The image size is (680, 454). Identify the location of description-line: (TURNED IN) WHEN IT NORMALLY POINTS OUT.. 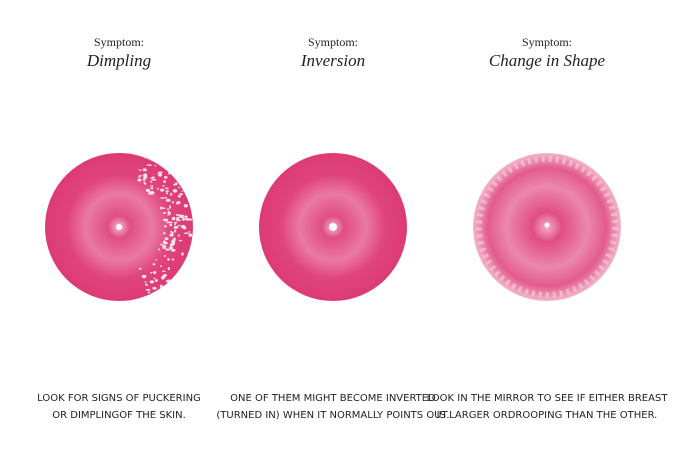
(332, 415).